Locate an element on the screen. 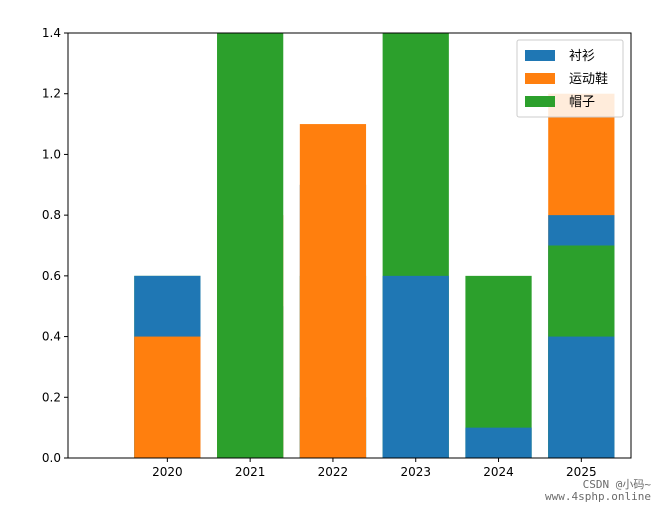  y-tick-label-6: 1.2 is located at coordinates (51, 94).